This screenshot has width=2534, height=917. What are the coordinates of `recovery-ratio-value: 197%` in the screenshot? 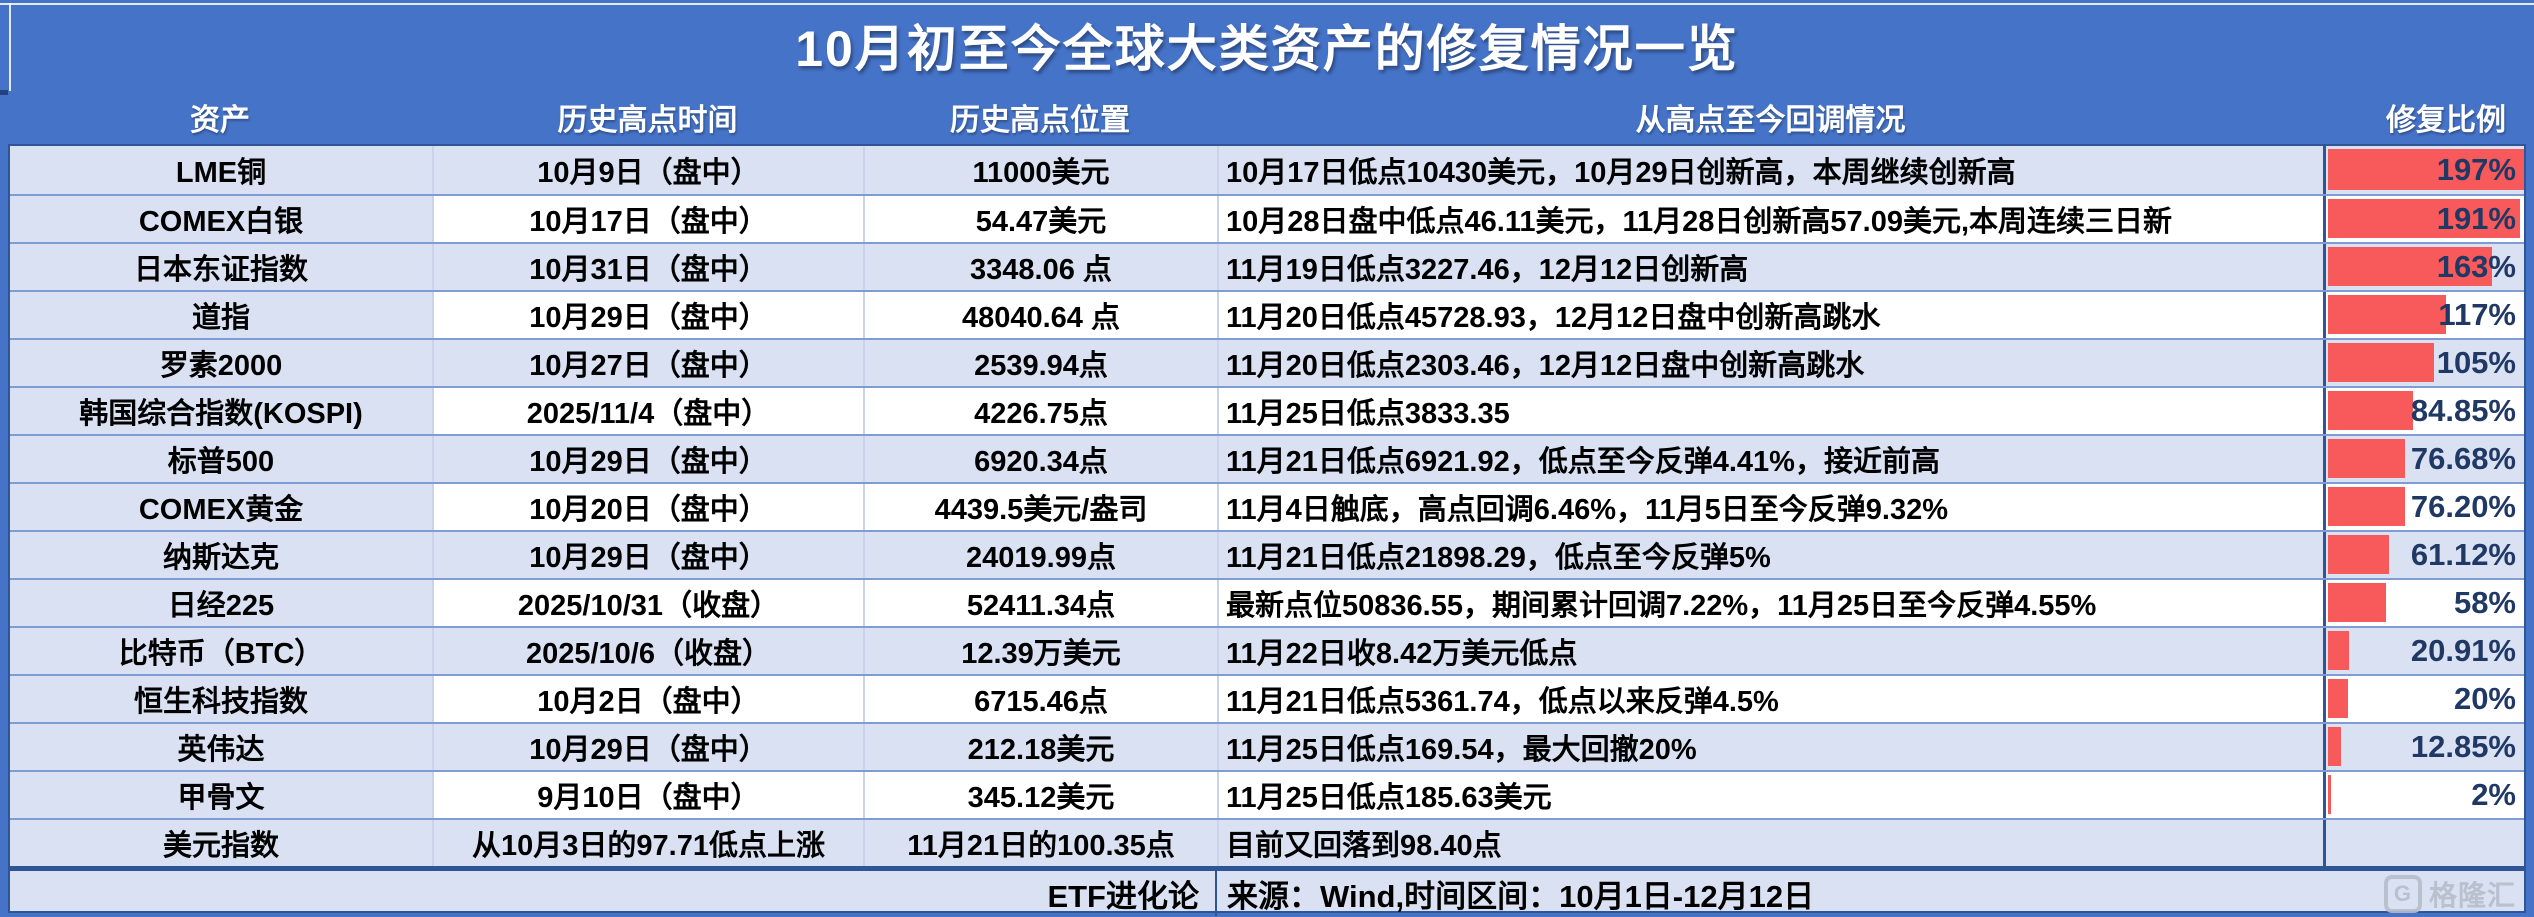 It's located at (2476, 169).